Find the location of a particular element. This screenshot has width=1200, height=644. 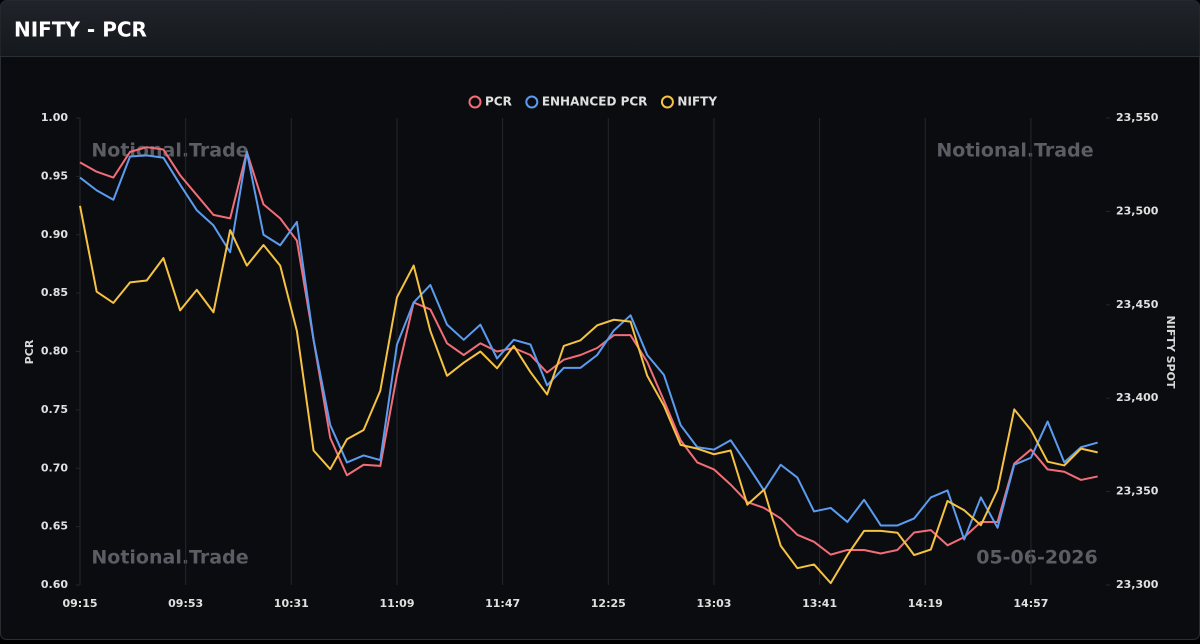

y-tick-label: 0.65 is located at coordinates (54, 526).